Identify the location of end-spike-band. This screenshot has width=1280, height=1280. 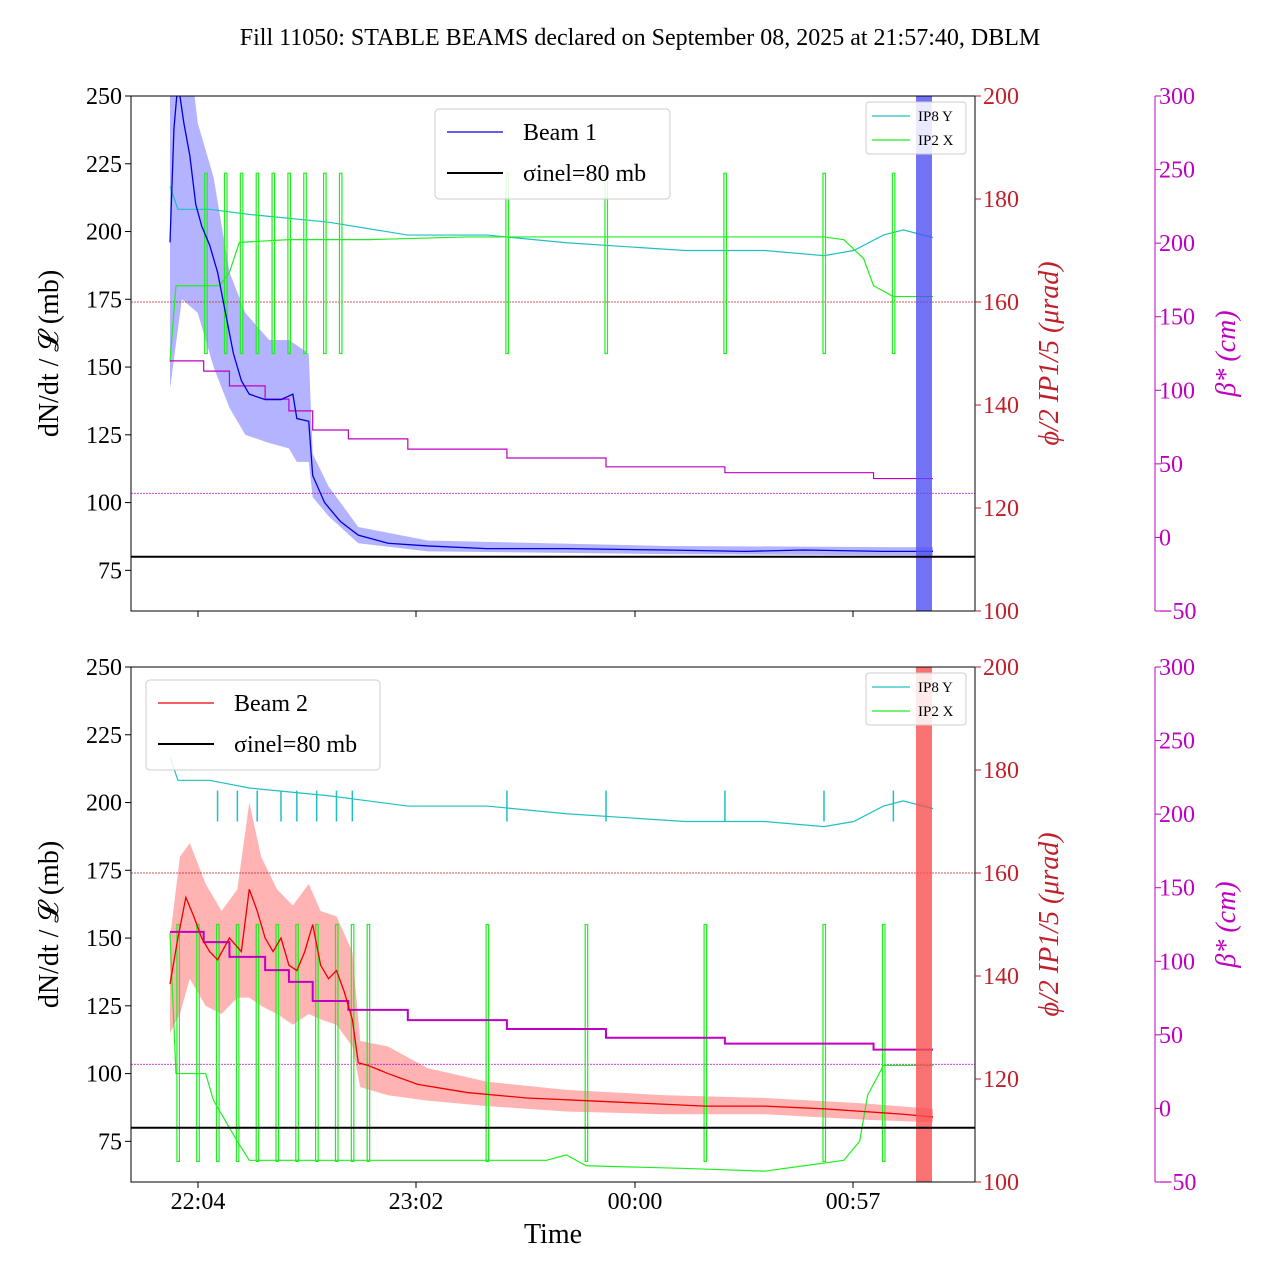
(924, 353).